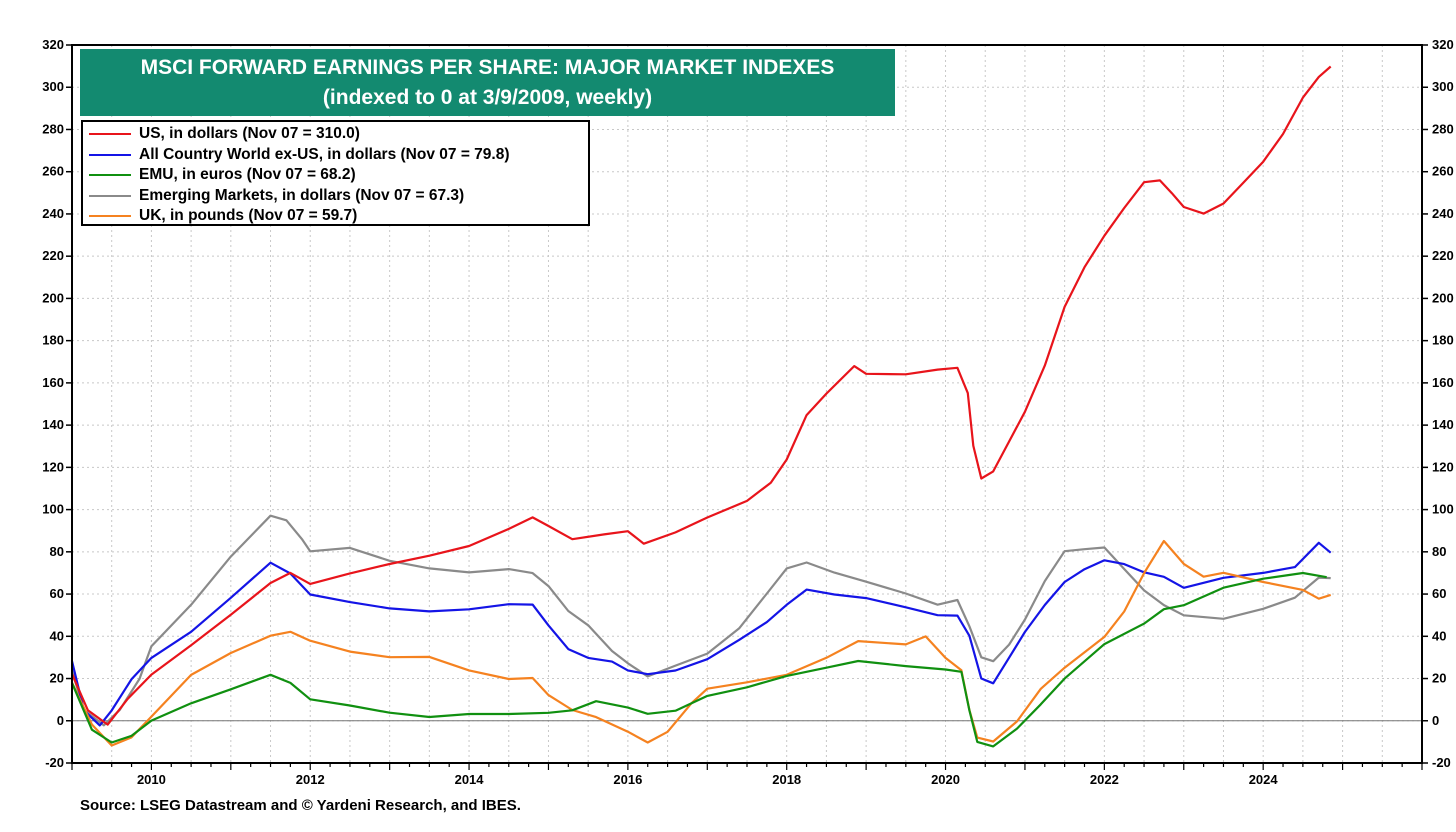 This screenshot has width=1456, height=832. I want to click on y-tick-label-right: 180, so click(1443, 340).